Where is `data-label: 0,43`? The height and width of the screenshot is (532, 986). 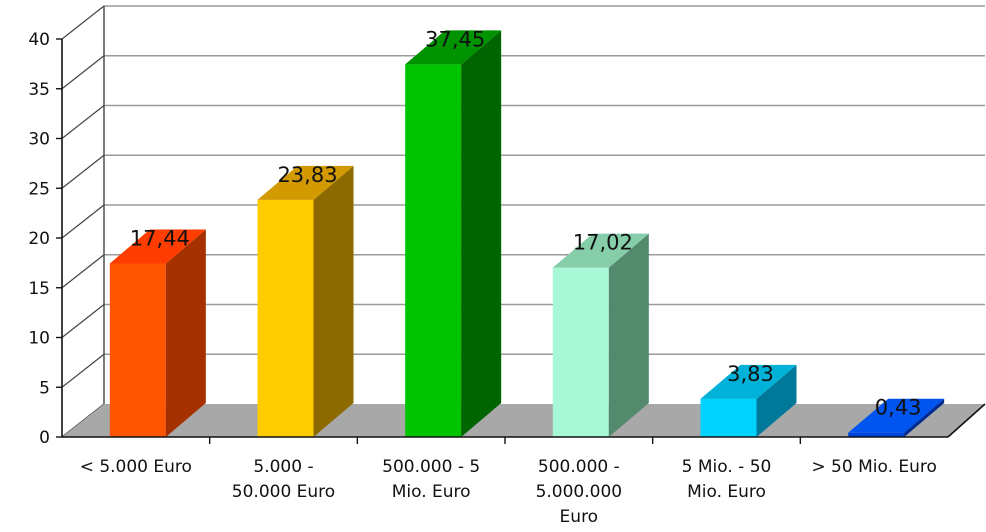
data-label: 0,43 is located at coordinates (898, 408).